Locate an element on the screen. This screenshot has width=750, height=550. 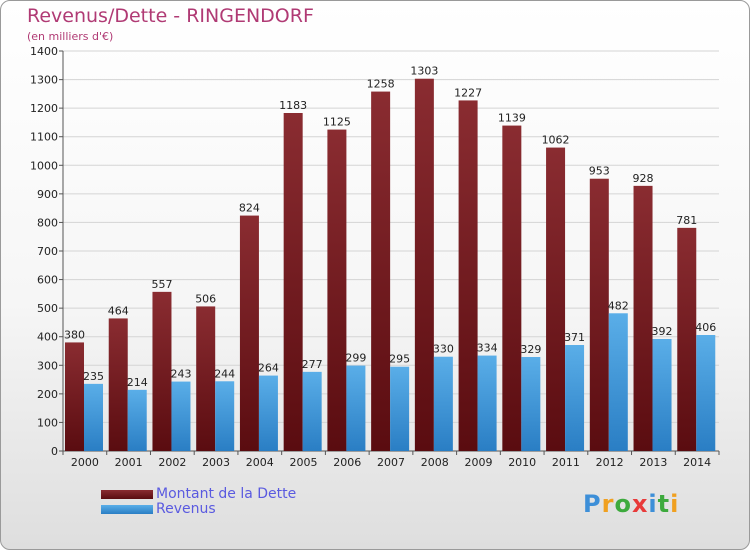
y-tick-label: 1100 is located at coordinates (44, 137).